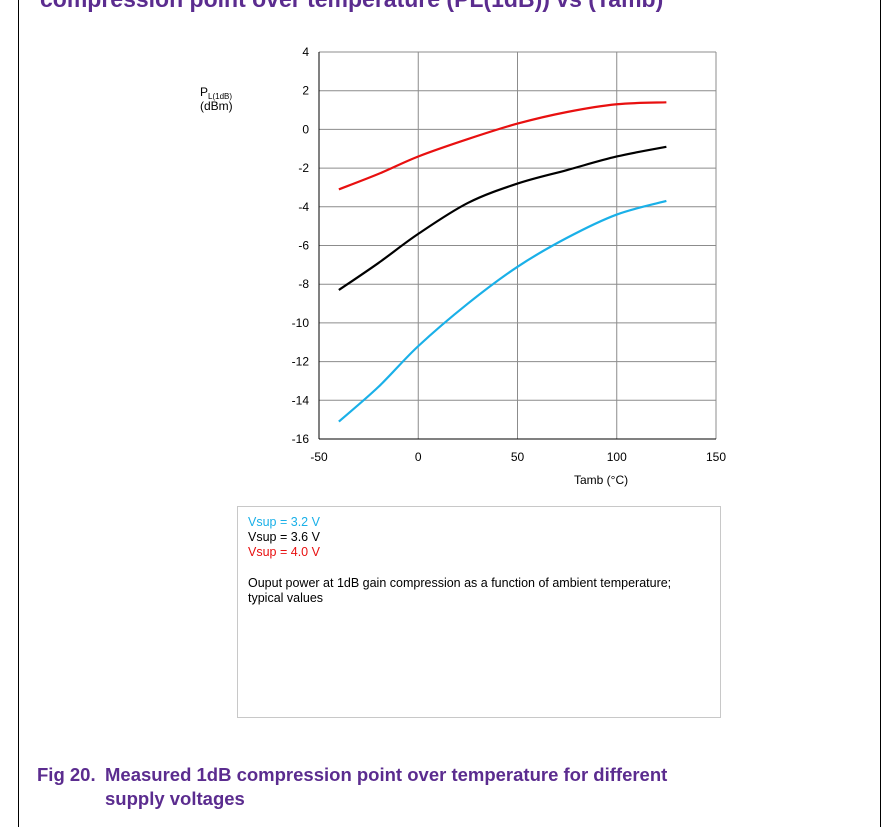  I want to click on y-tick-label: -6, so click(303, 246).